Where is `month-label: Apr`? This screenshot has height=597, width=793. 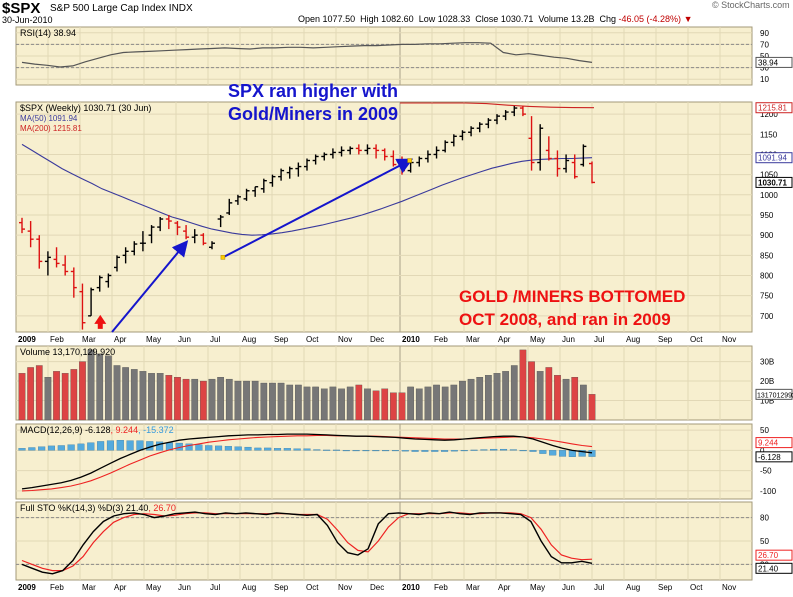 month-label: Apr is located at coordinates (120, 587).